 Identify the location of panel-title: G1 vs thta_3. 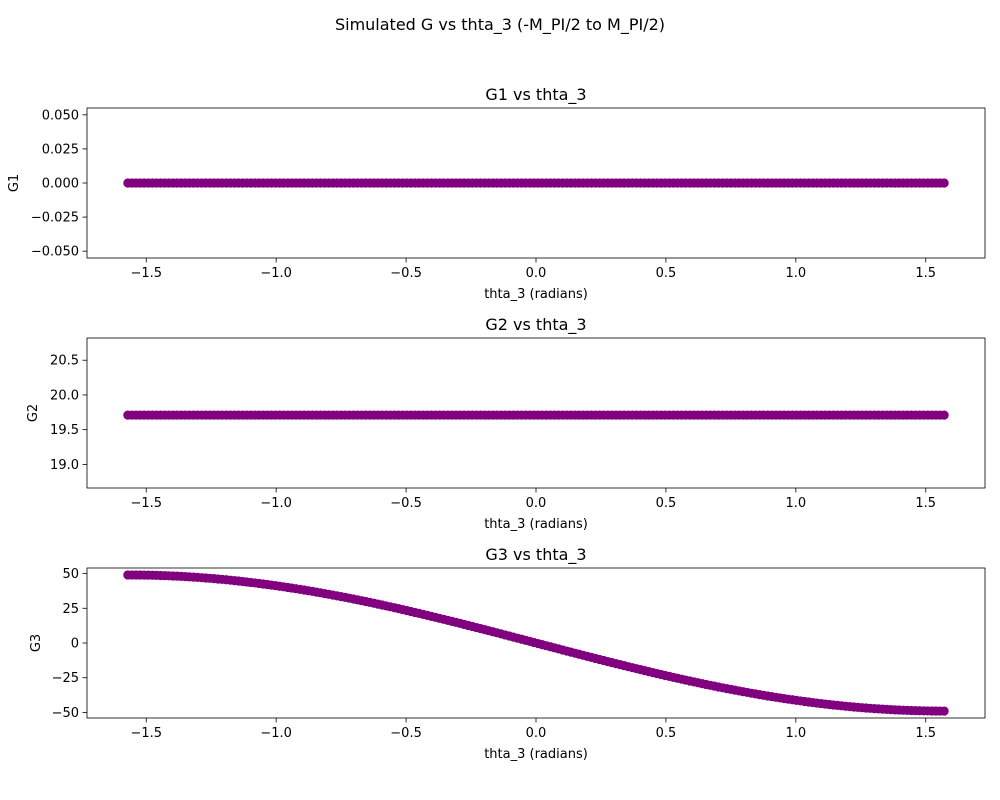
(535, 95).